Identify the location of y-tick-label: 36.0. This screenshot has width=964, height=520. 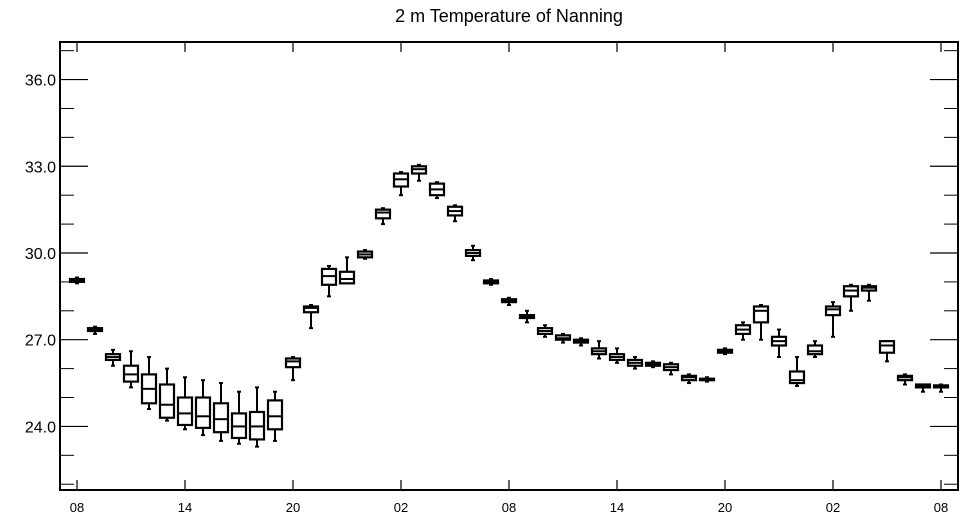
(40, 81).